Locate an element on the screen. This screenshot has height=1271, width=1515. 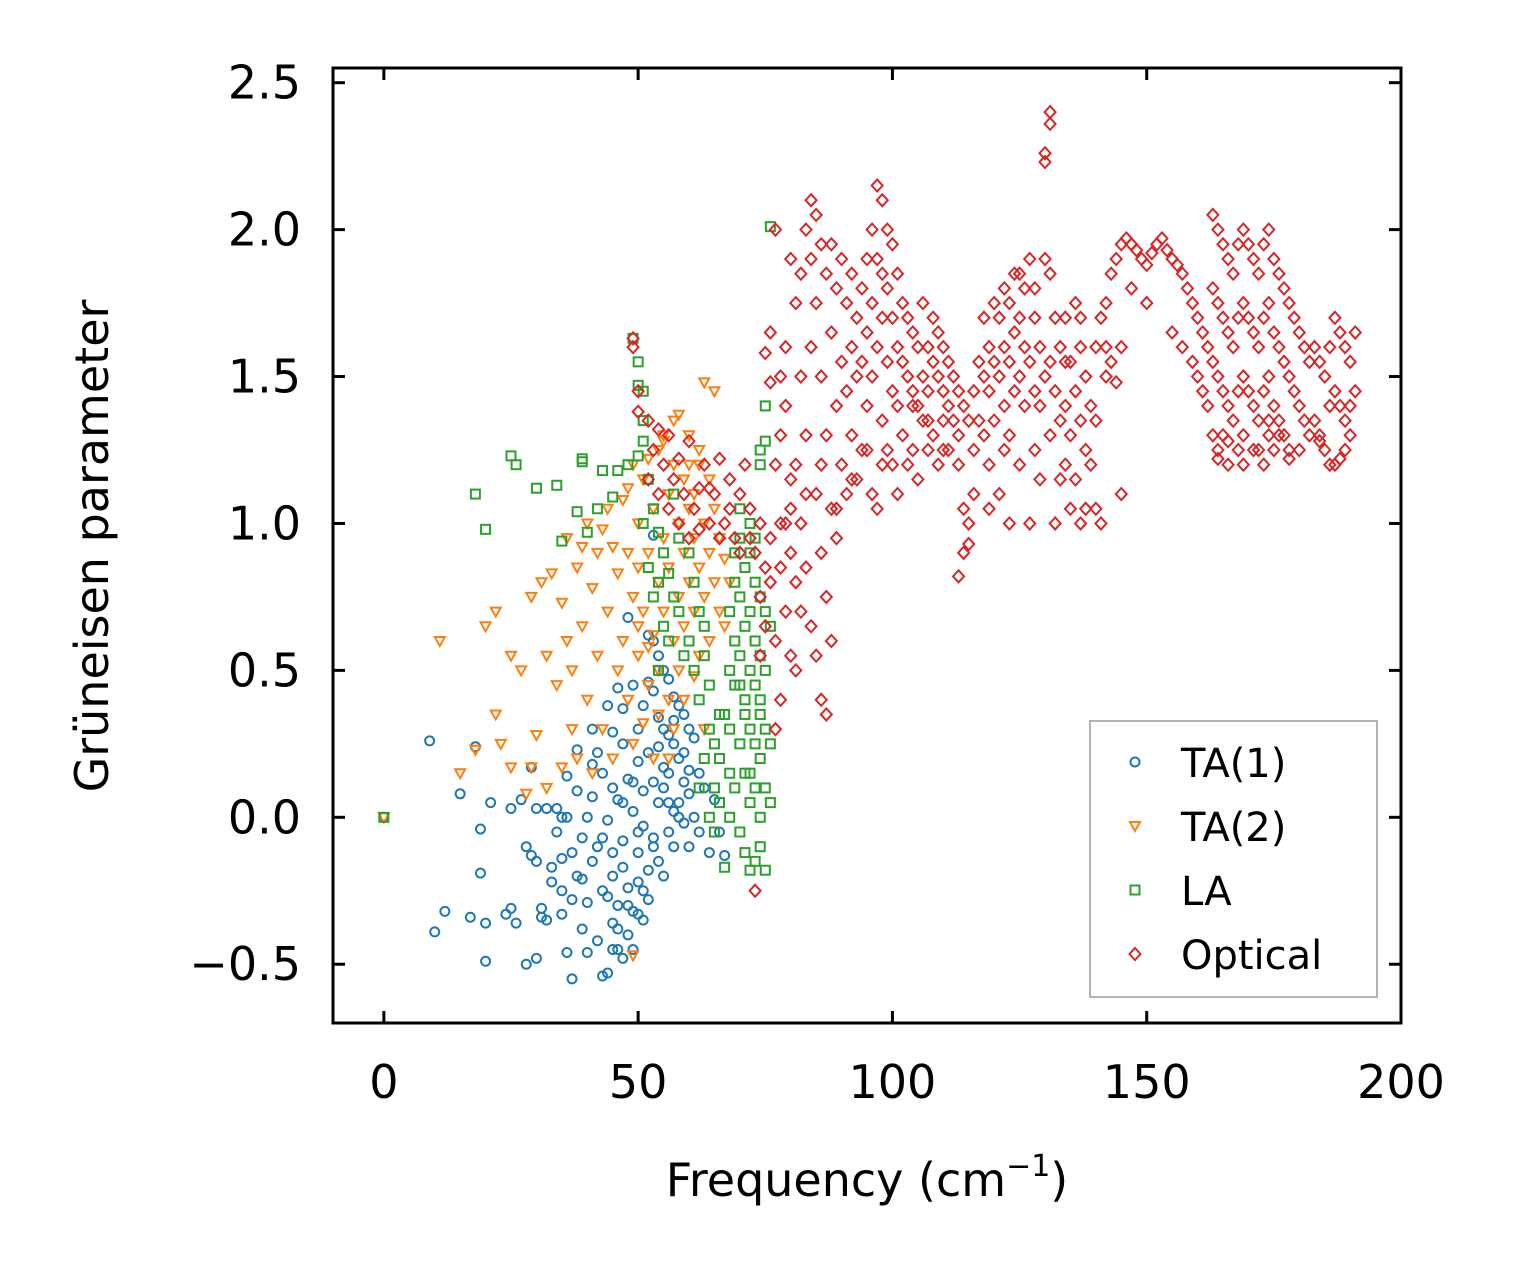
legend-marker is located at coordinates (1135, 890).